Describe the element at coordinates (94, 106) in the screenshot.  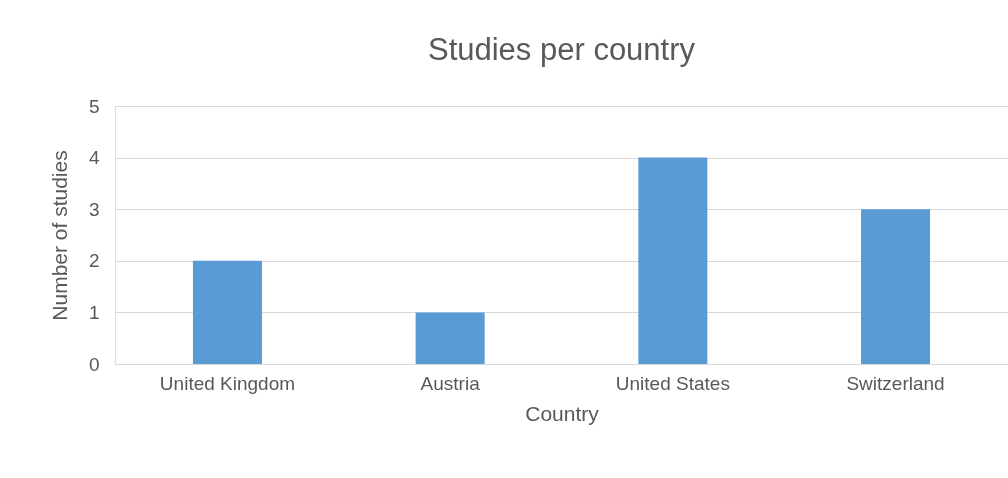
I see `y-tick-label: 5` at that location.